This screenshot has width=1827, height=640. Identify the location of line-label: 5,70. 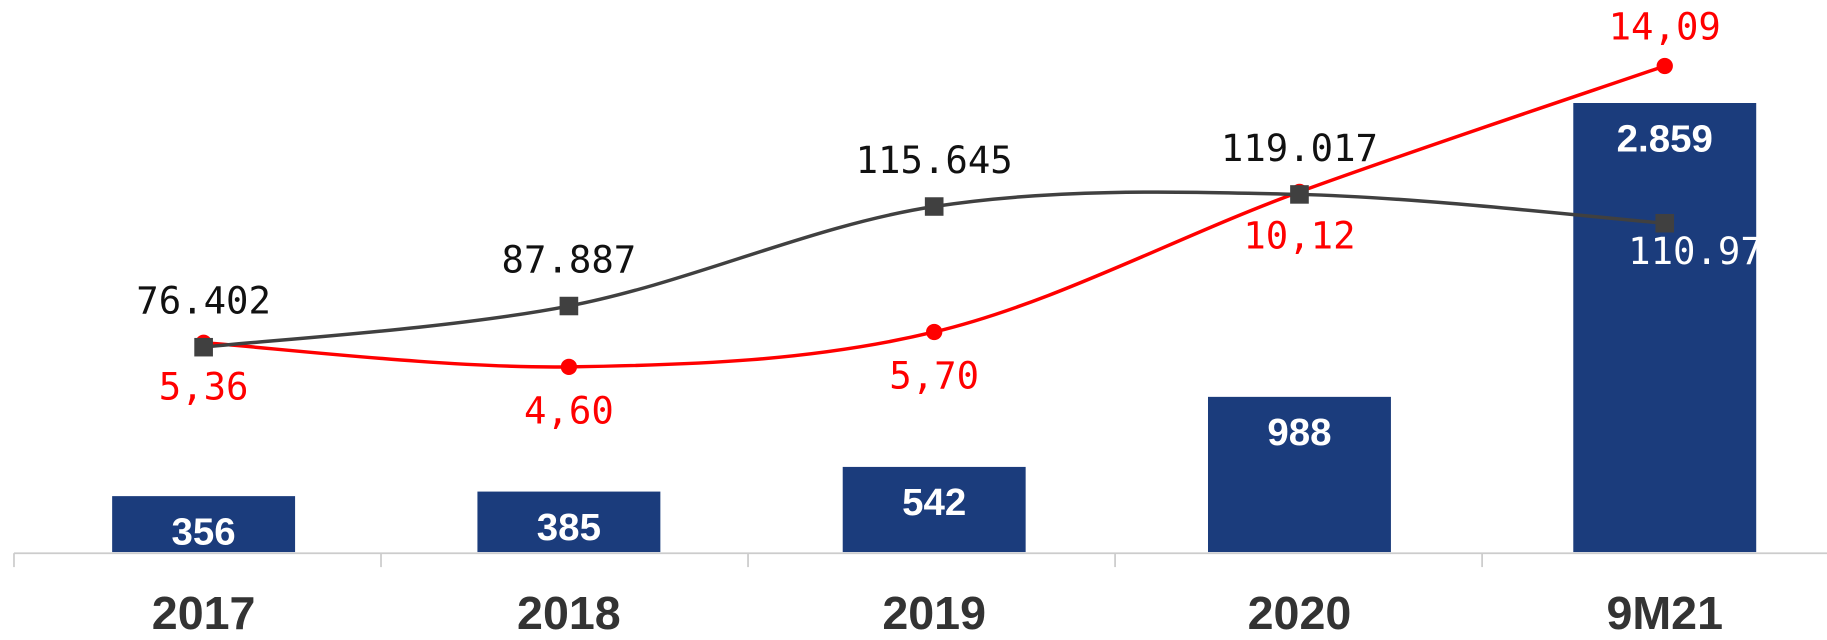
(934, 376).